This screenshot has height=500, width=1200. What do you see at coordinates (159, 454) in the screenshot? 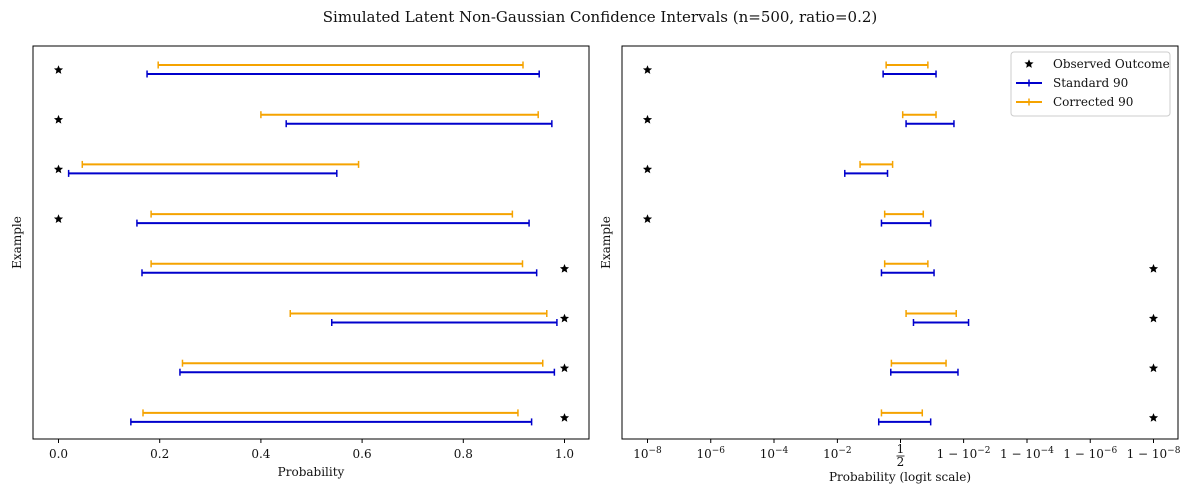
I see `x-tick-label: 0.2` at bounding box center [159, 454].